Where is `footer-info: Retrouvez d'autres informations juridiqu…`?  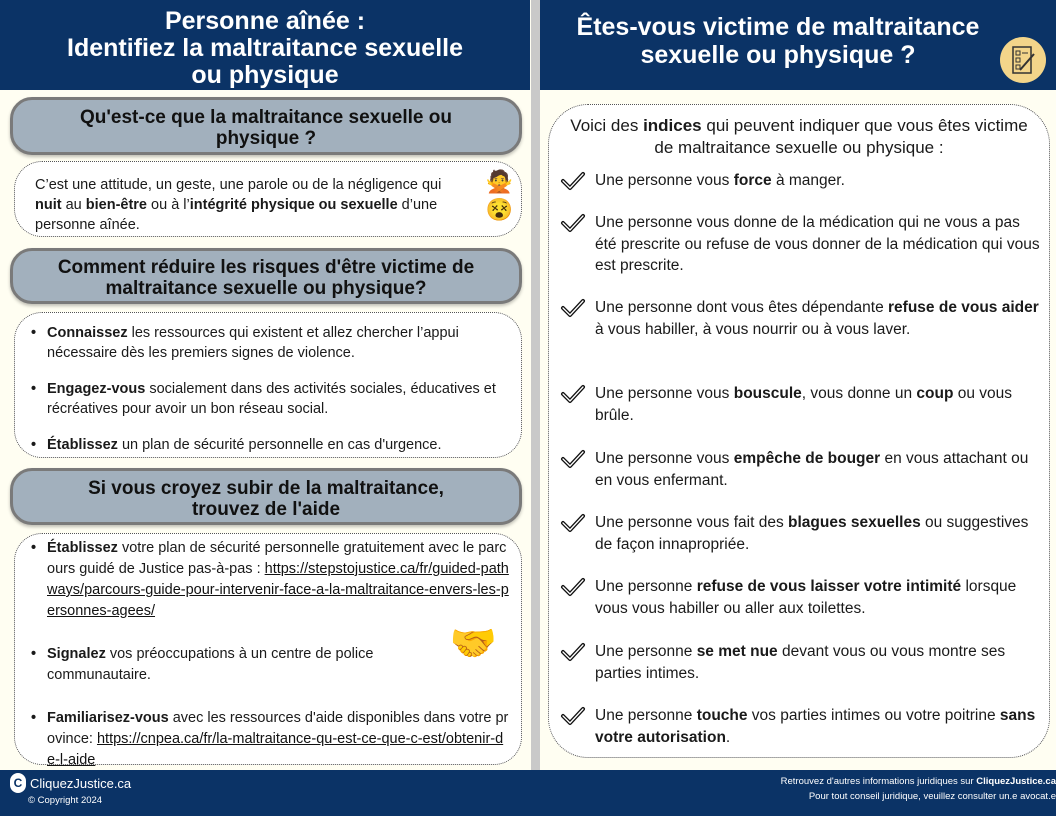
footer-info: Retrouvez d'autres informations juridiqu… is located at coordinates (918, 789).